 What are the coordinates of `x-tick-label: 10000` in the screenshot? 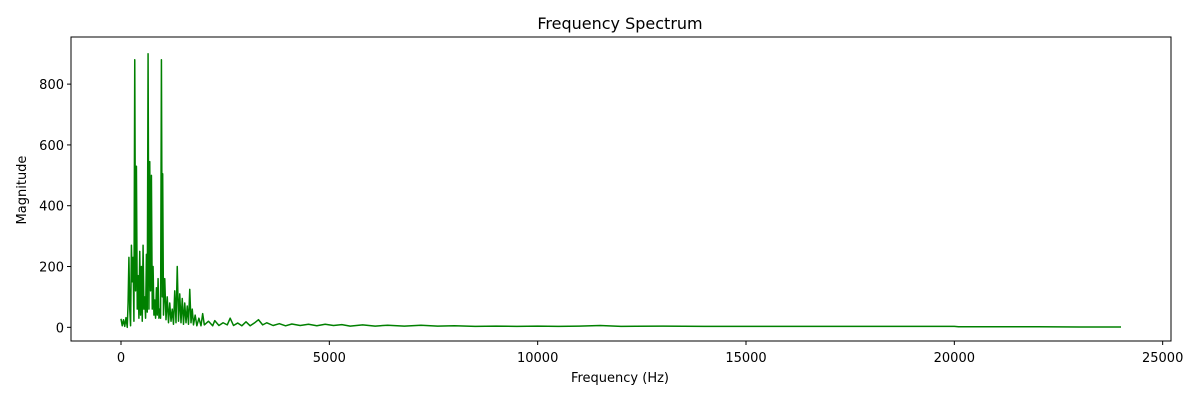 It's located at (537, 358).